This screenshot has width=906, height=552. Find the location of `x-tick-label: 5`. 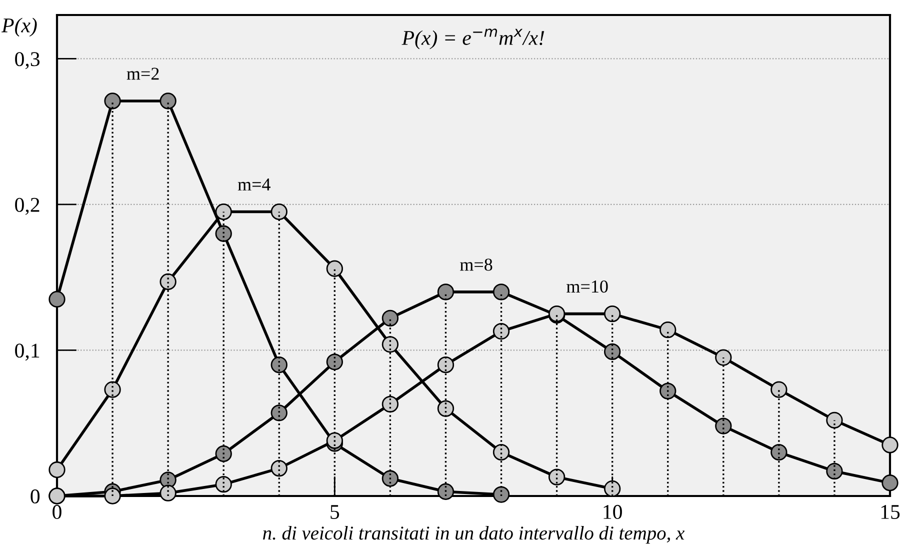

x-tick-label: 5 is located at coordinates (335, 512).